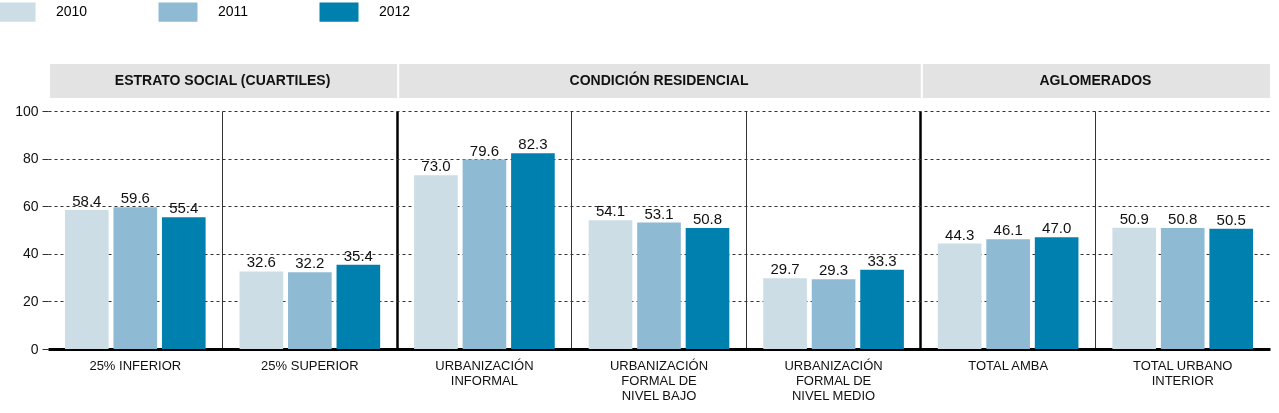 This screenshot has width=1279, height=413. I want to click on data-label: 54.1, so click(610, 211).